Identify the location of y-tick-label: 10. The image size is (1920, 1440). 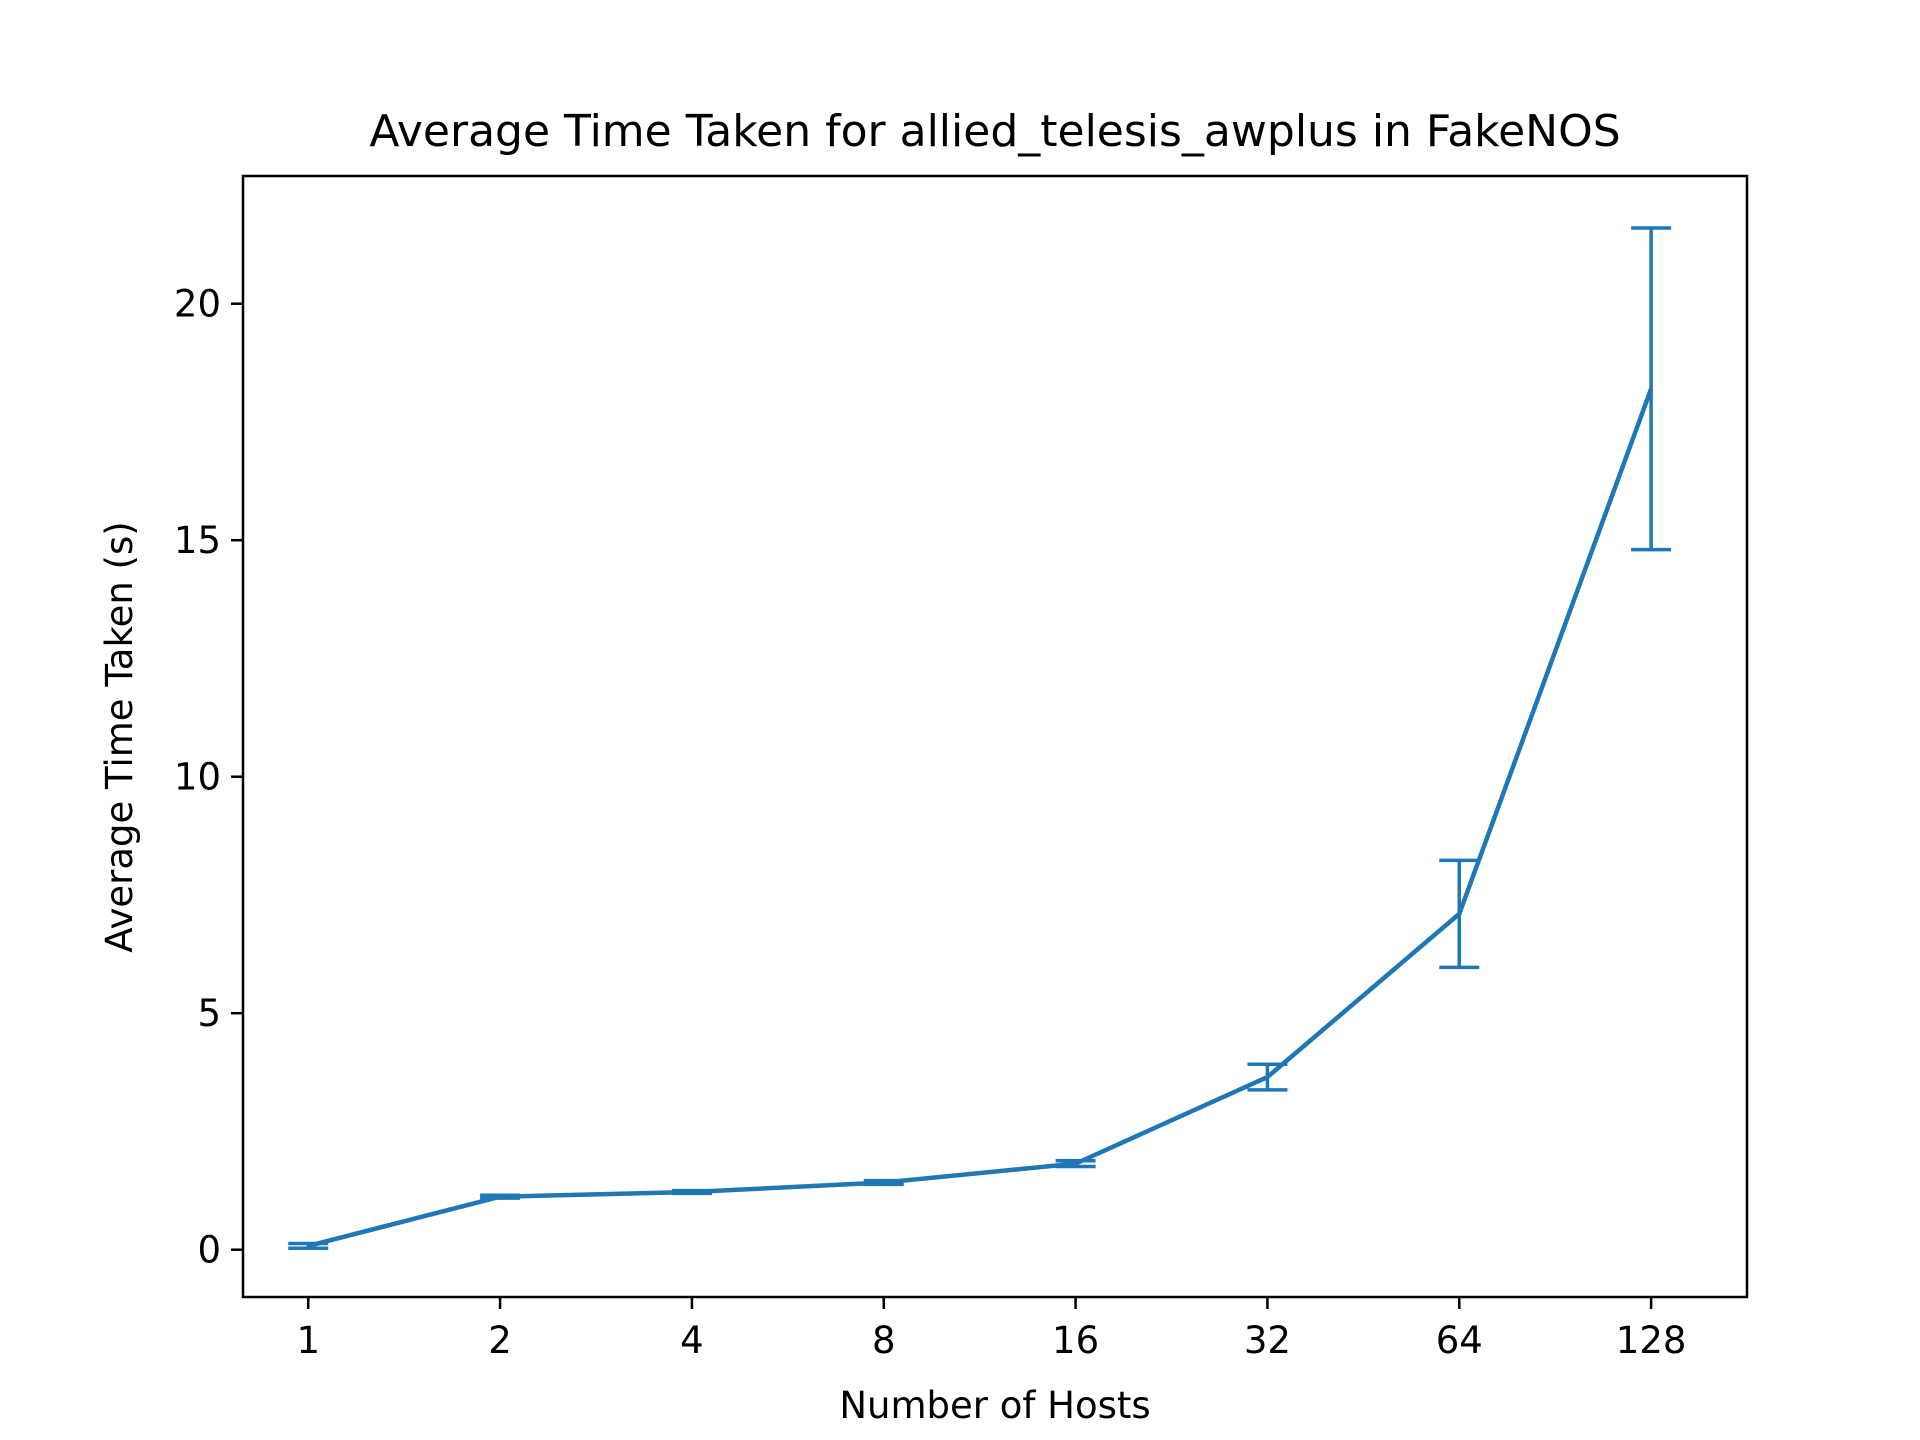
(197, 777).